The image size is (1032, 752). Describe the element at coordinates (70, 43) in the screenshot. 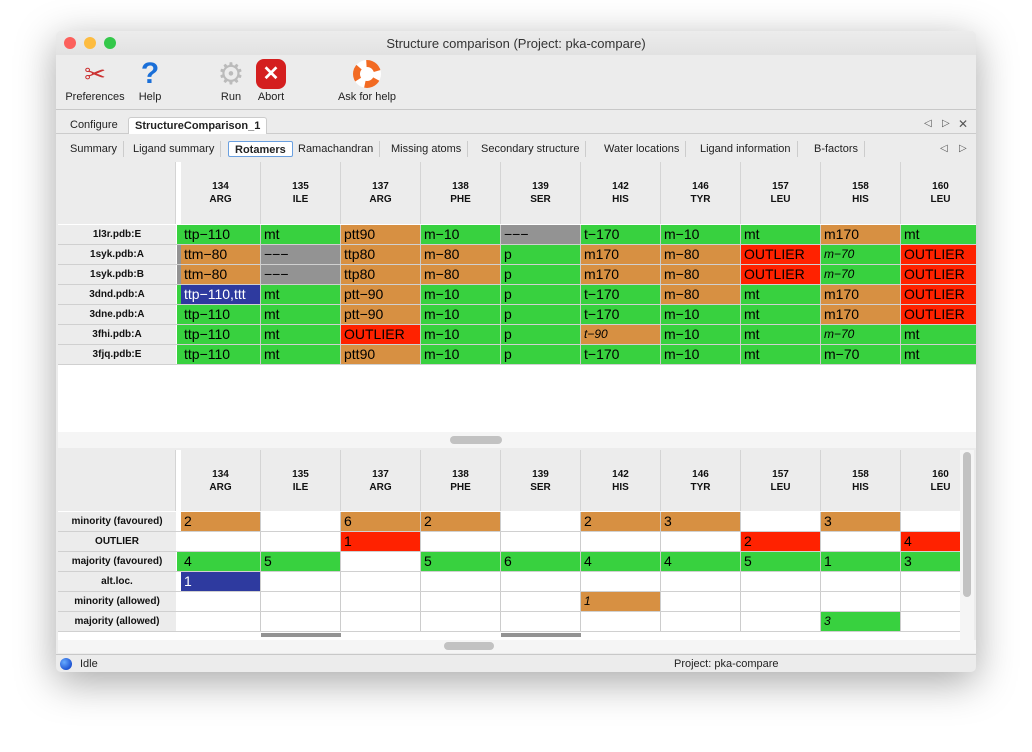

I see `close-window-button` at that location.